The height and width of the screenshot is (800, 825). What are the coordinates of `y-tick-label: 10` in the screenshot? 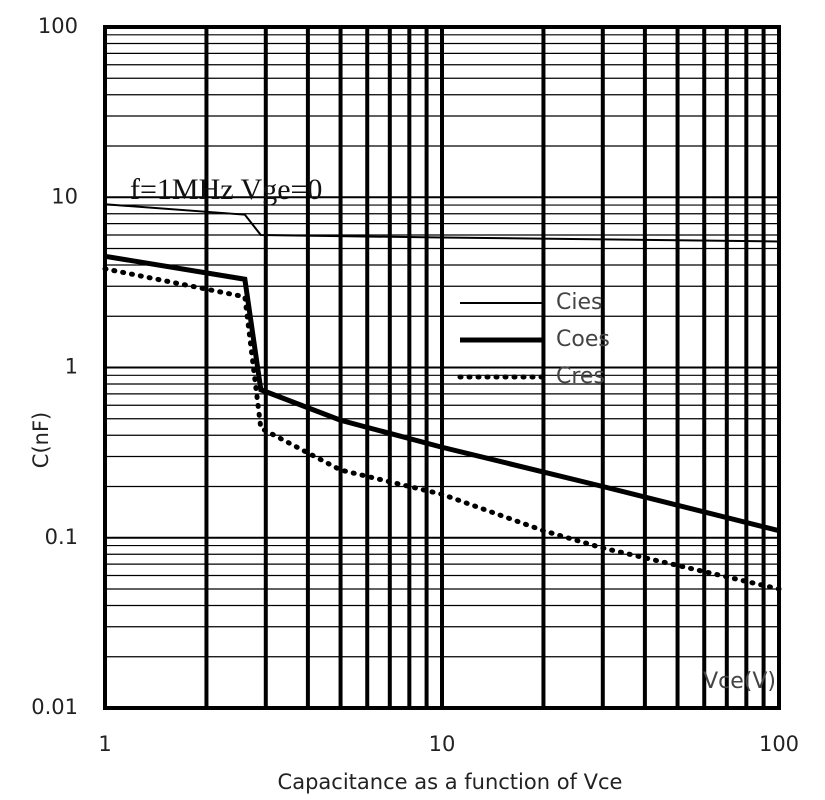 It's located at (64, 196).